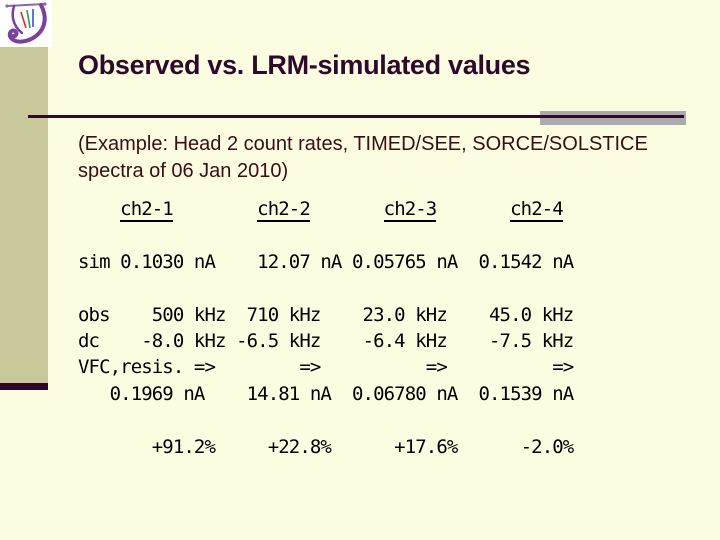  I want to click on left-accent-bar, so click(24, 215).